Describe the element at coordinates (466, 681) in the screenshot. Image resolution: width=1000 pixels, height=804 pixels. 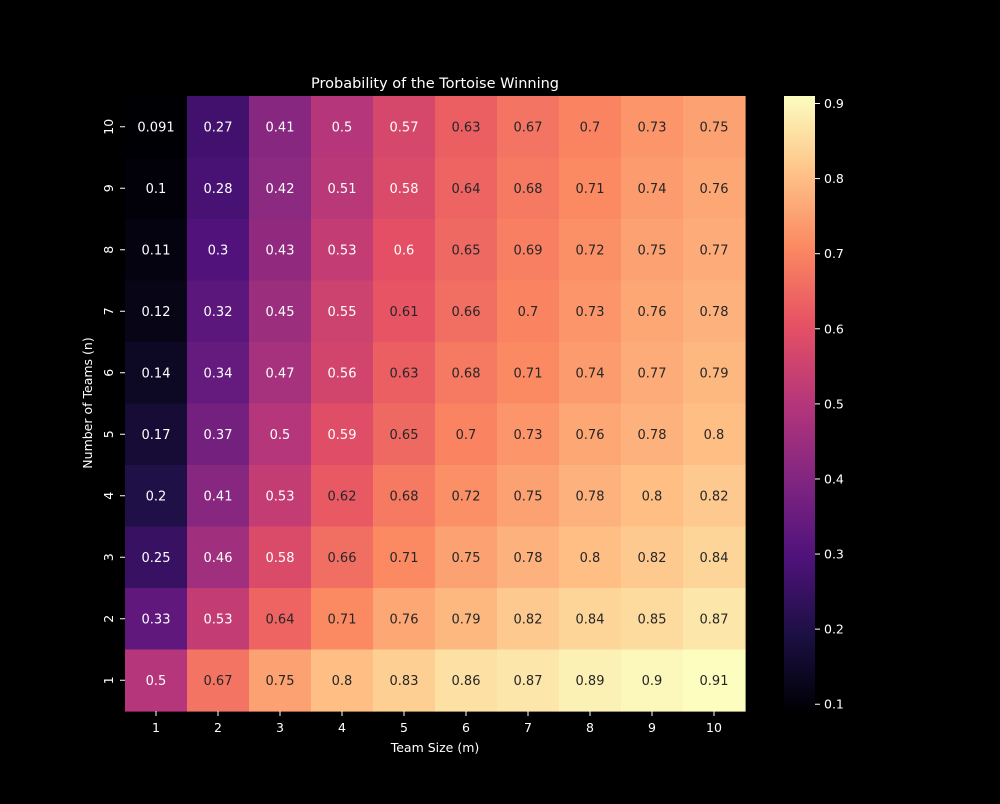
I see `cell-value-label: 0.86` at that location.